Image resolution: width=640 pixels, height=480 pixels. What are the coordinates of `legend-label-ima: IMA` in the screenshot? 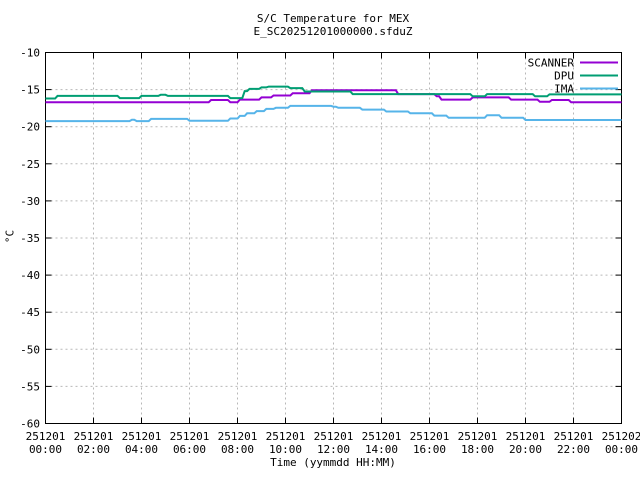 It's located at (564, 89).